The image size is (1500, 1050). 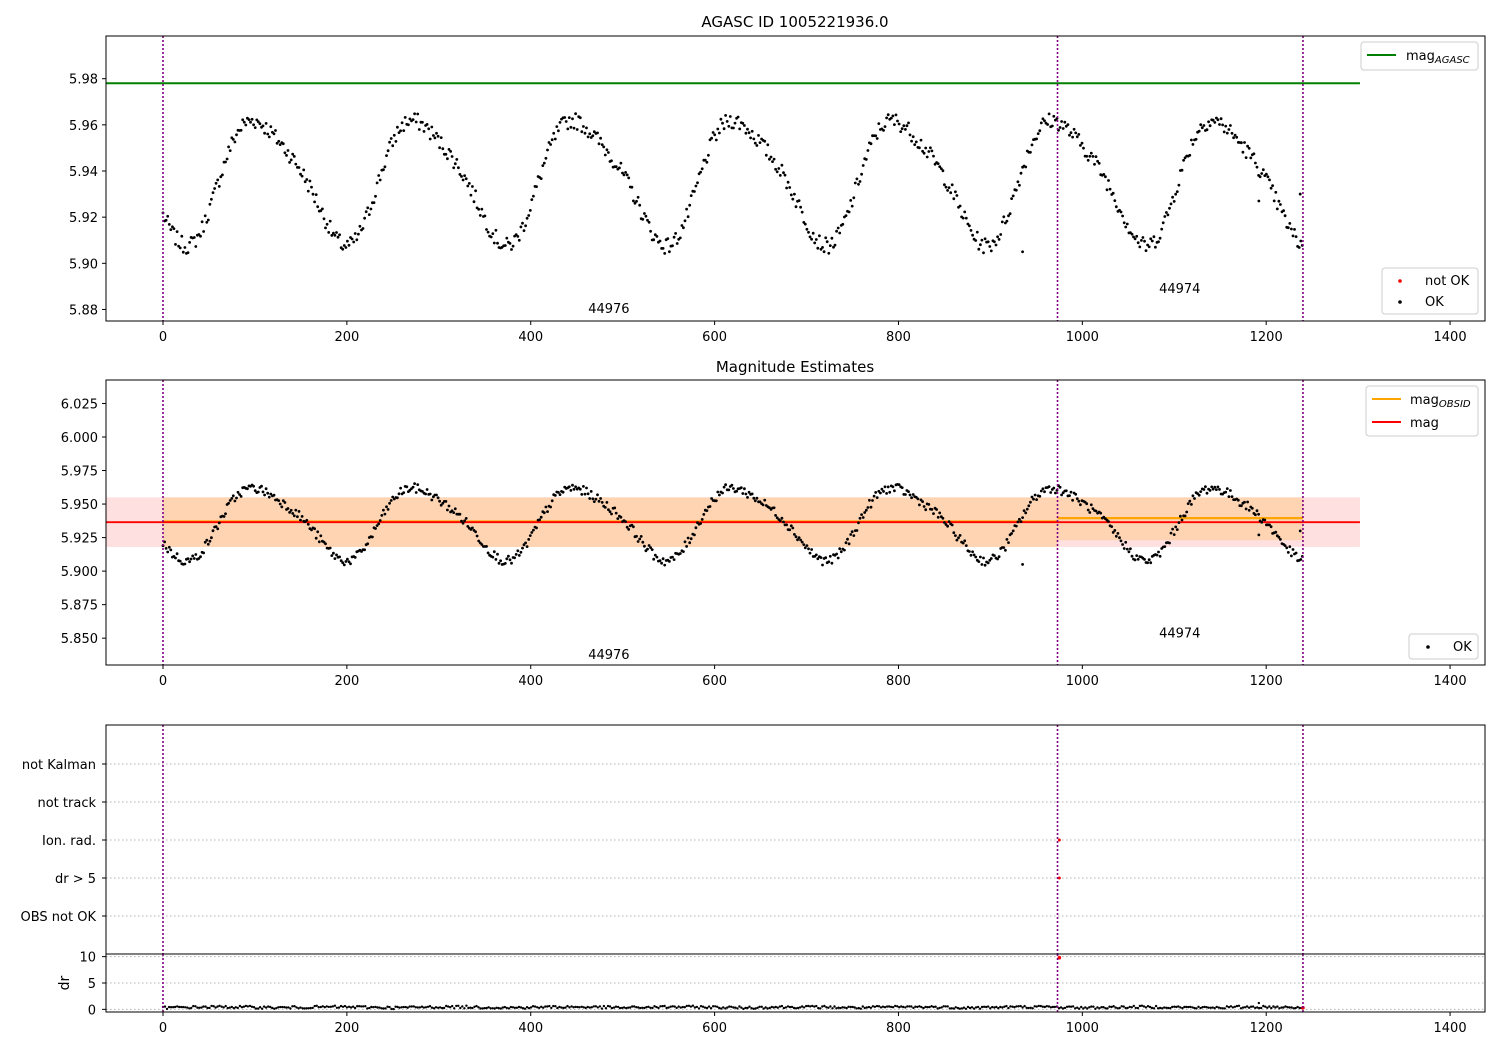 What do you see at coordinates (898, 1028) in the screenshot?
I see `x-tick-label: 800` at bounding box center [898, 1028].